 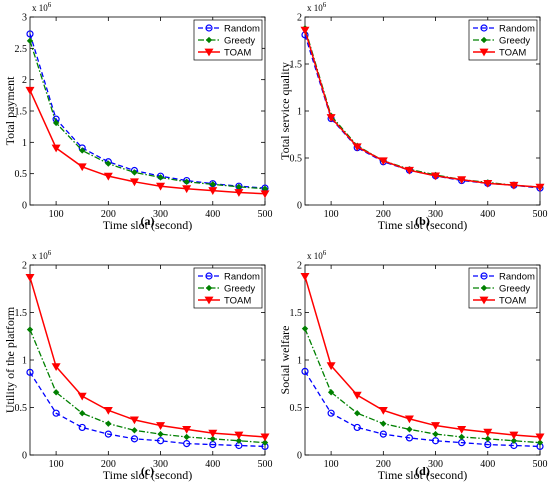 I want to click on legend-entry-random: Random, so click(x=242, y=29).